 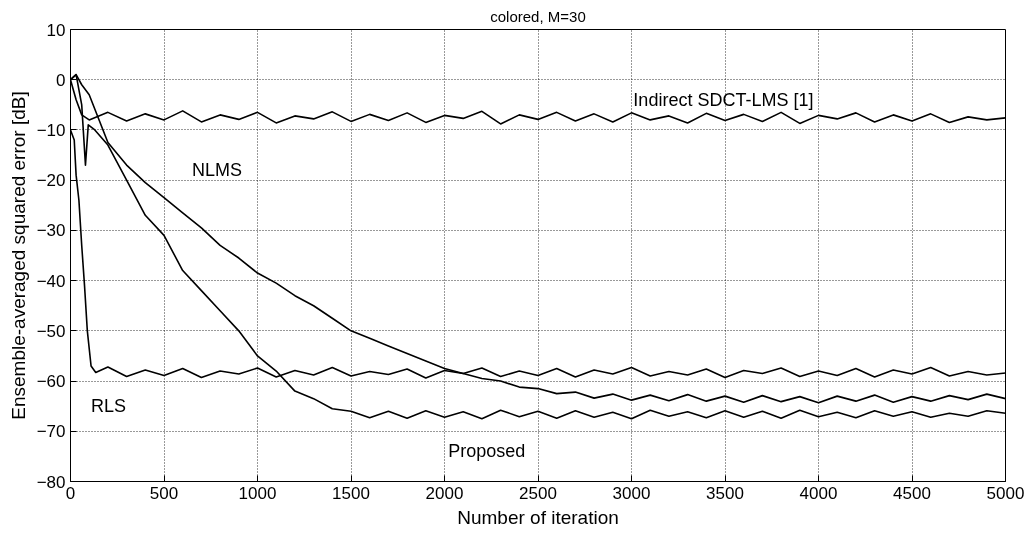 What do you see at coordinates (257, 493) in the screenshot?
I see `x-tick-label: 1000` at bounding box center [257, 493].